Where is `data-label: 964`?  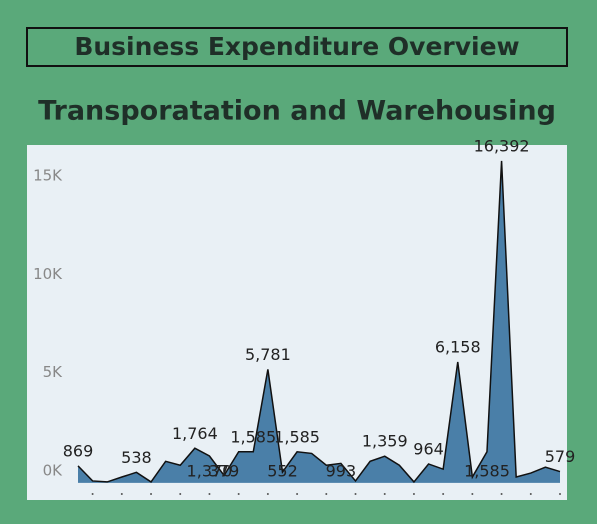
data-label: 964 is located at coordinates (428, 448).